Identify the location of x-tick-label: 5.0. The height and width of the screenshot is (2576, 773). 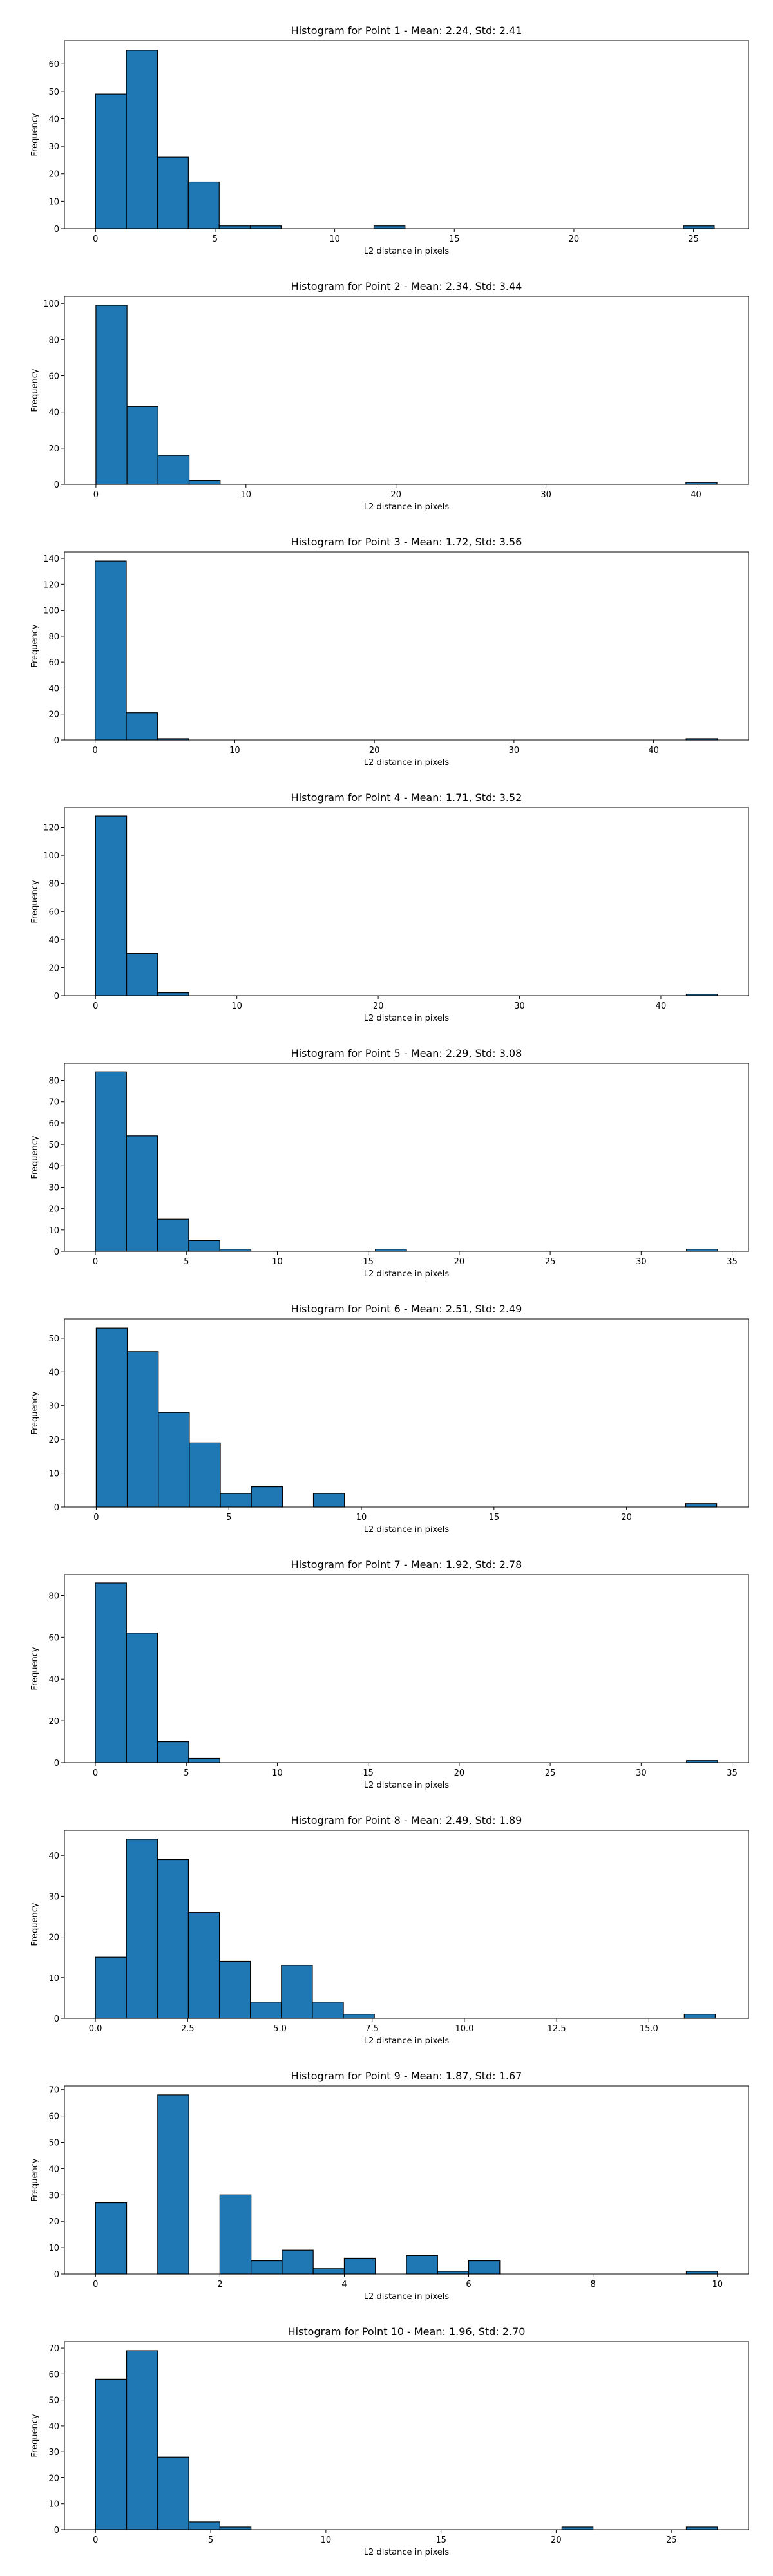
(280, 2029).